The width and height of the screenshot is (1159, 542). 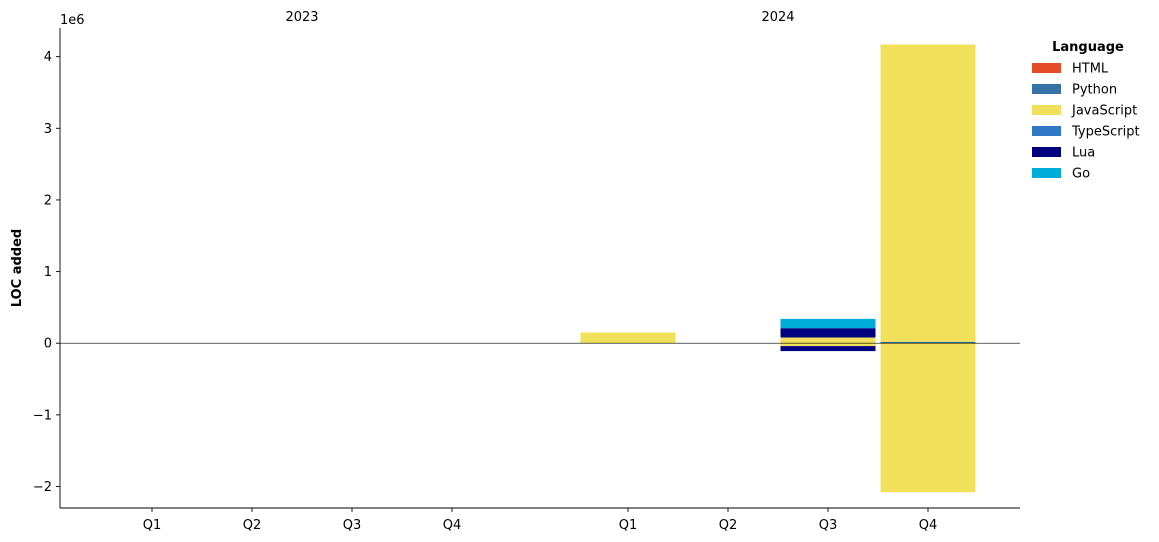 What do you see at coordinates (42, 487) in the screenshot?
I see `y-tick-label: −2` at bounding box center [42, 487].